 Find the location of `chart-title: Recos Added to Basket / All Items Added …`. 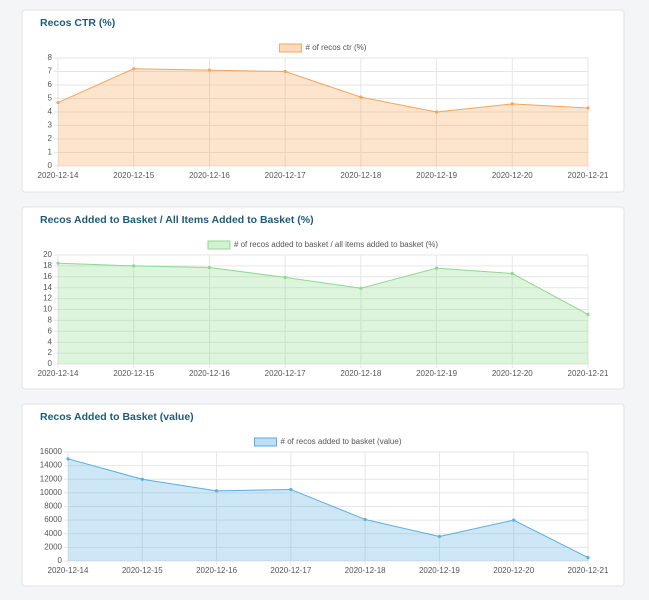

chart-title: Recos Added to Basket / All Items Added … is located at coordinates (177, 220).